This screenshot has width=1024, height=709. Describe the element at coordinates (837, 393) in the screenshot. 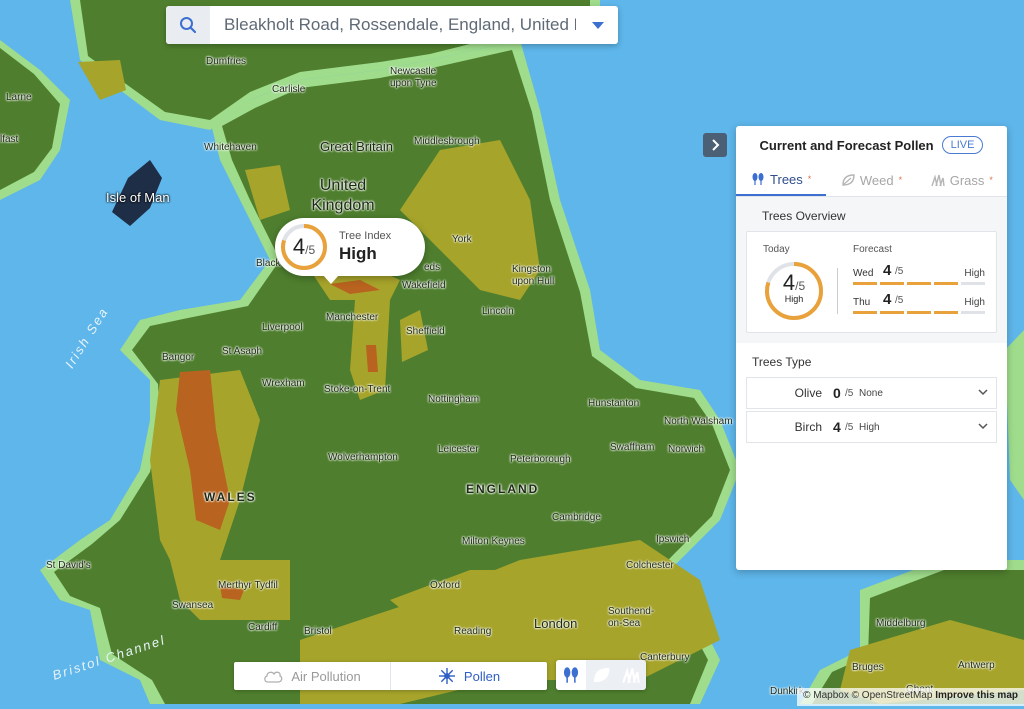

I see `tree-type-score: 0` at that location.